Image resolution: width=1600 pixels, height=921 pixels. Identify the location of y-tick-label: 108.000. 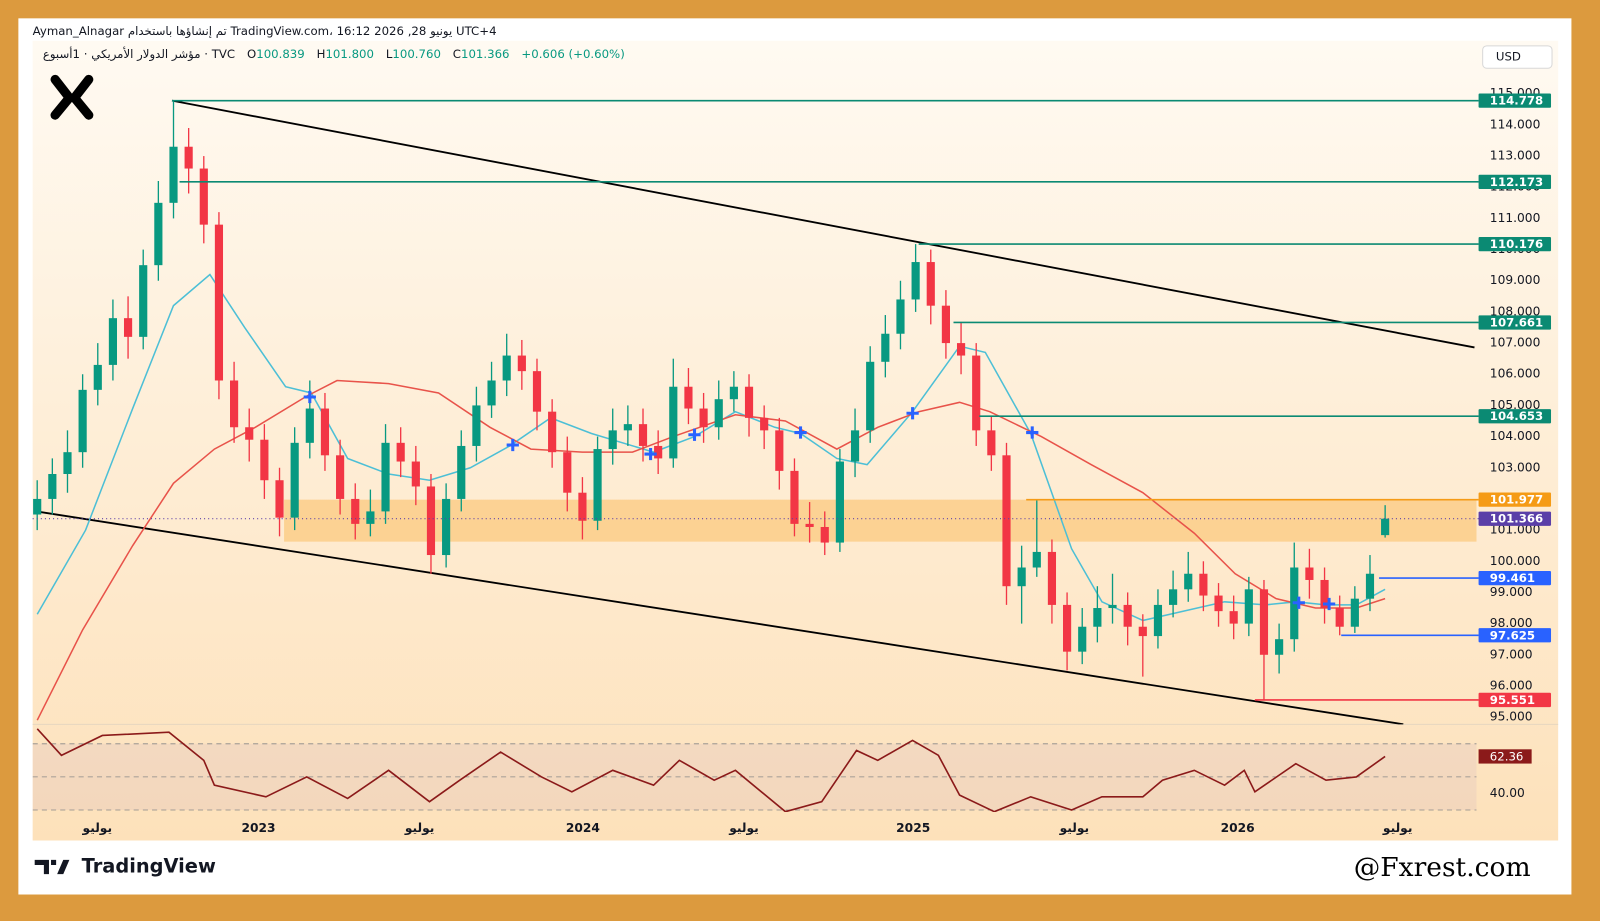
(1515, 311).